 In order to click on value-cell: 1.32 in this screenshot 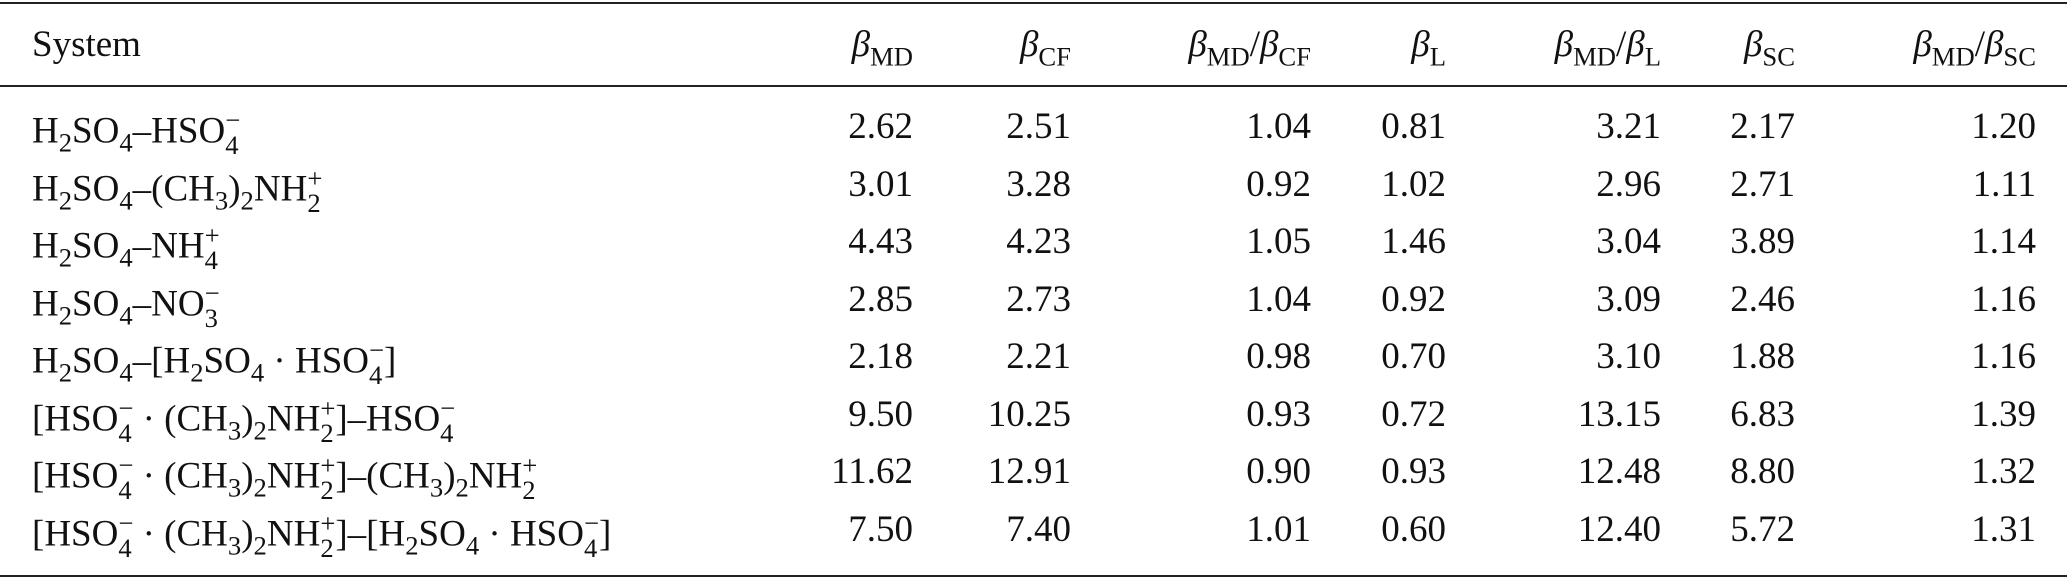, I will do `click(2003, 471)`.